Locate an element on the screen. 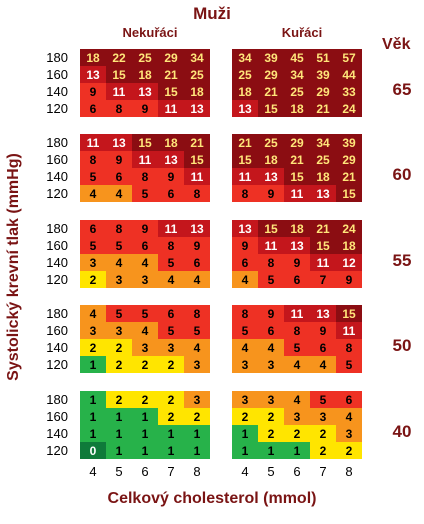 Image resolution: width=424 pixels, height=524 pixels. chart-title: Muži is located at coordinates (212, 13).